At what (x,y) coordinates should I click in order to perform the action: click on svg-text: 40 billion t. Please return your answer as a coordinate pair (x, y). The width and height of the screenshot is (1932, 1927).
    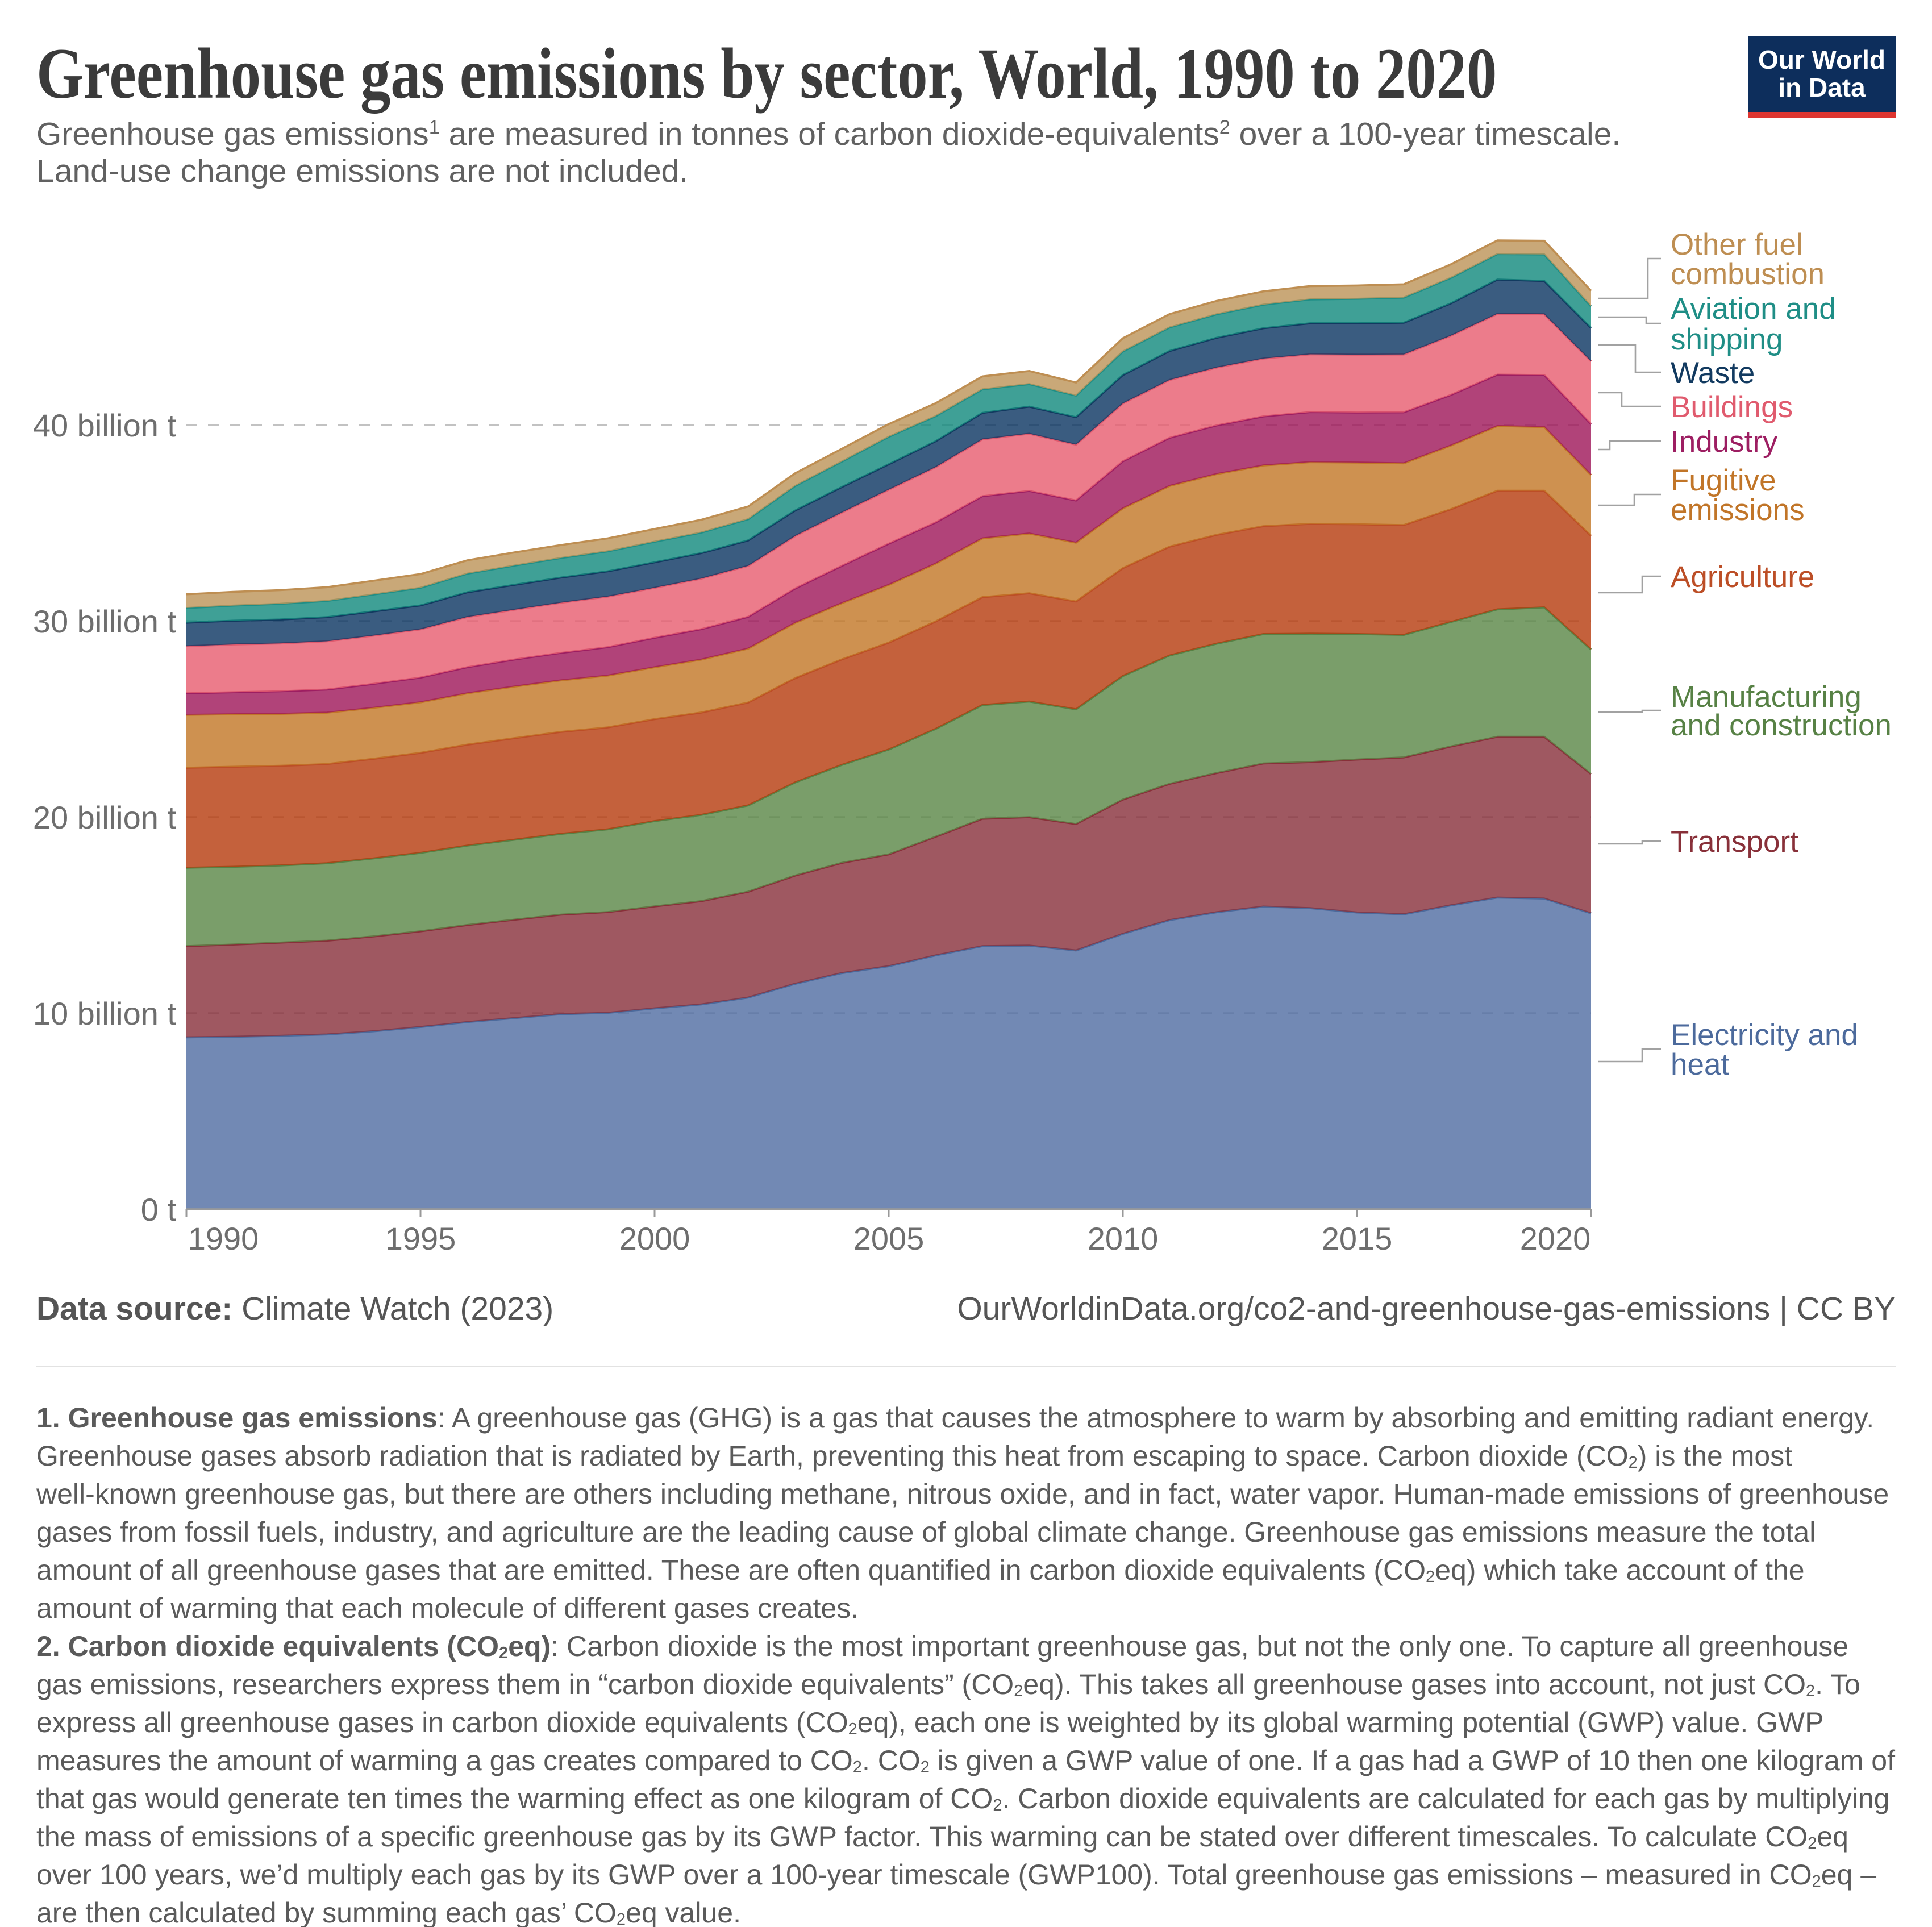
    Looking at the image, I should click on (105, 425).